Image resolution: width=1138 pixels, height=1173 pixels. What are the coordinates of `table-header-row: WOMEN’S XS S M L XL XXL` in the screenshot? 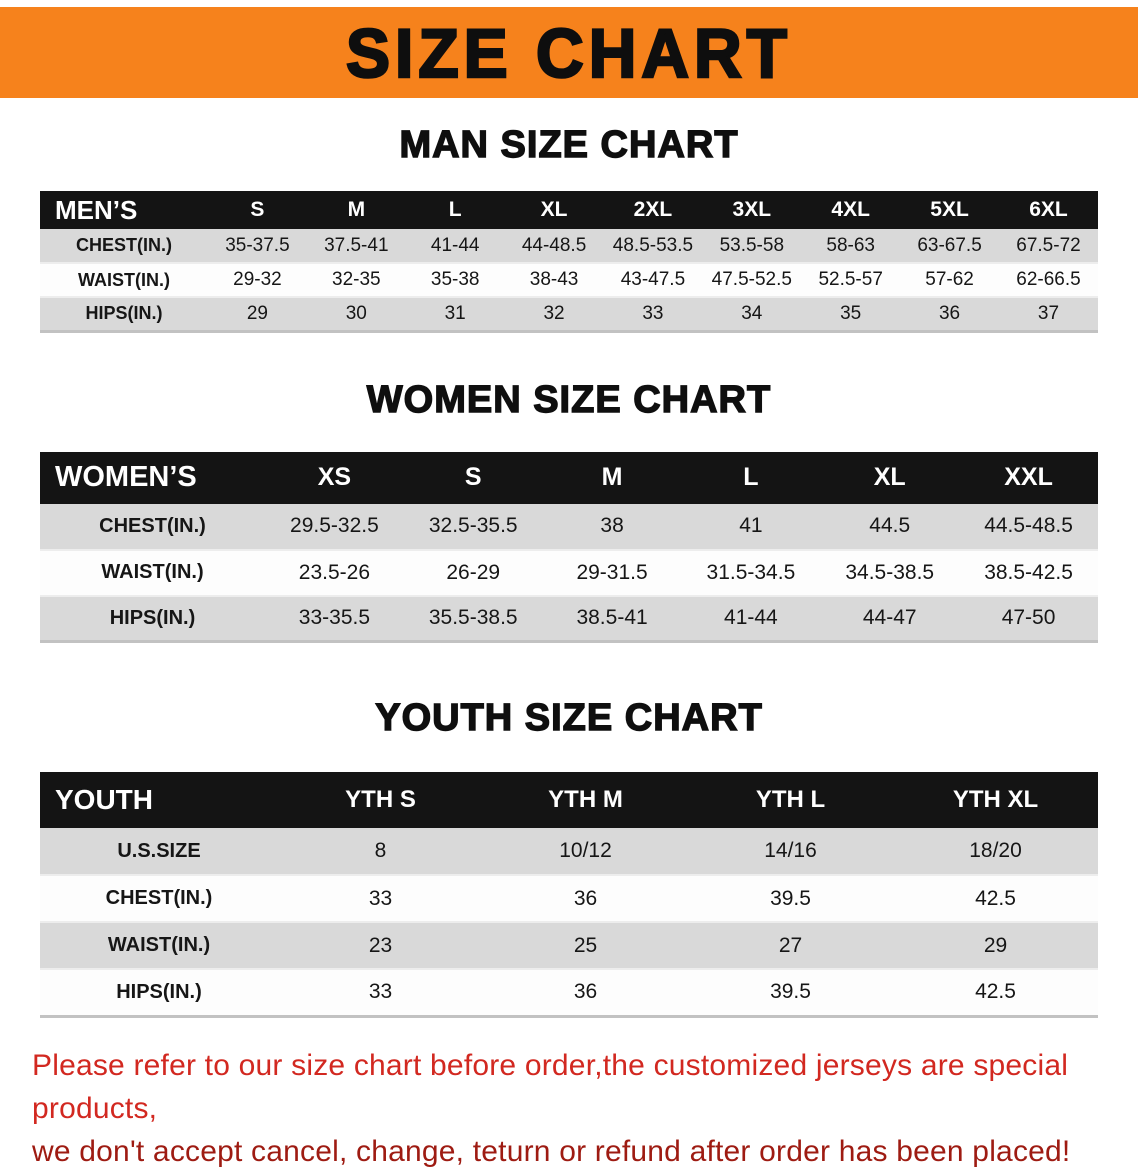 It's located at (569, 477).